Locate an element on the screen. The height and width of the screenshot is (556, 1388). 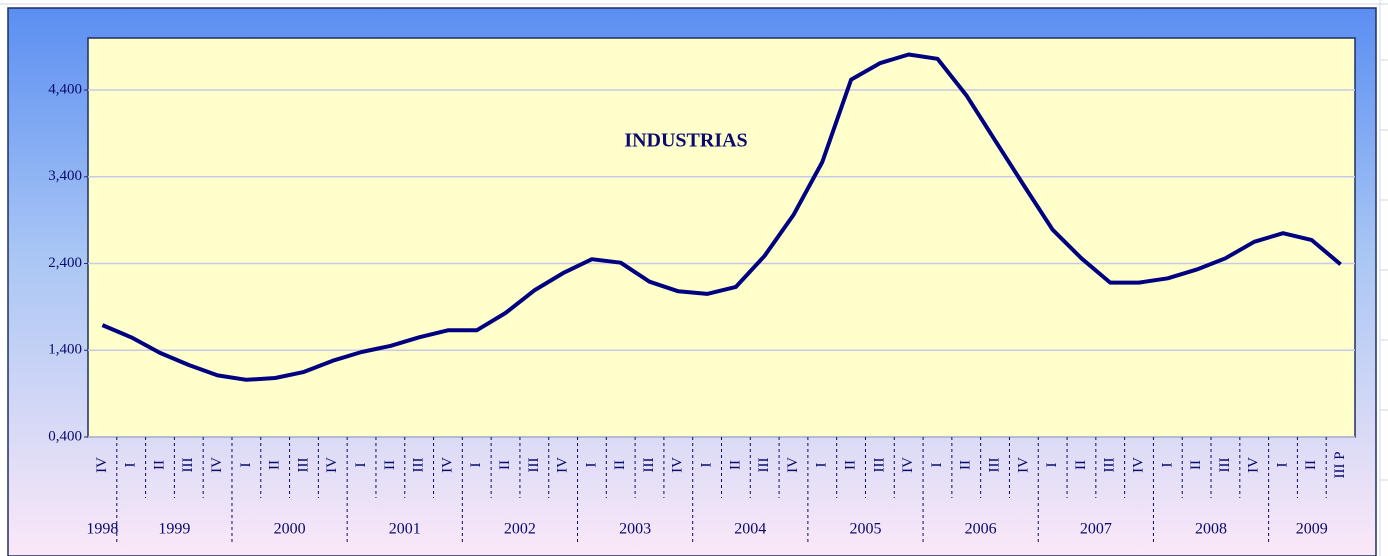
year-label: 2009 is located at coordinates (1312, 529).